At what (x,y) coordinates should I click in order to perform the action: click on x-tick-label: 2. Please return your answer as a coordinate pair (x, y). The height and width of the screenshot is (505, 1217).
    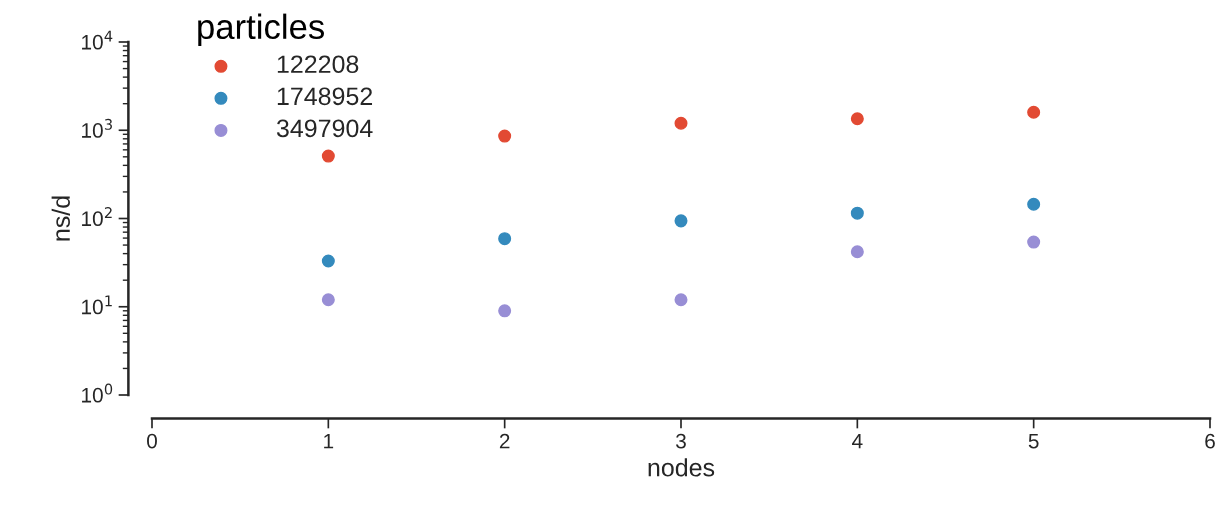
    Looking at the image, I should click on (504, 441).